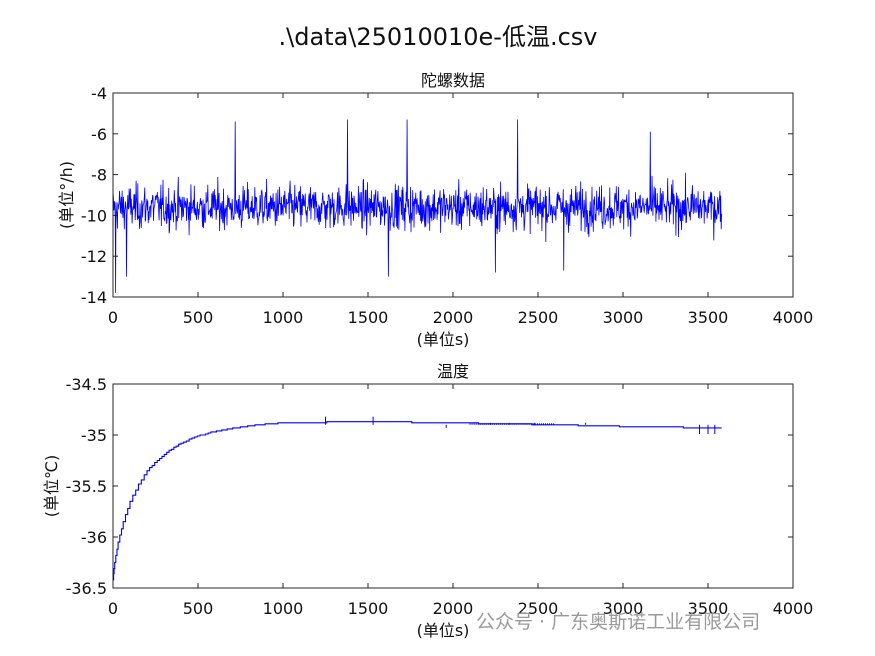 This screenshot has height=656, width=875. Describe the element at coordinates (94, 256) in the screenshot. I see `y-tick-label: -12` at that location.